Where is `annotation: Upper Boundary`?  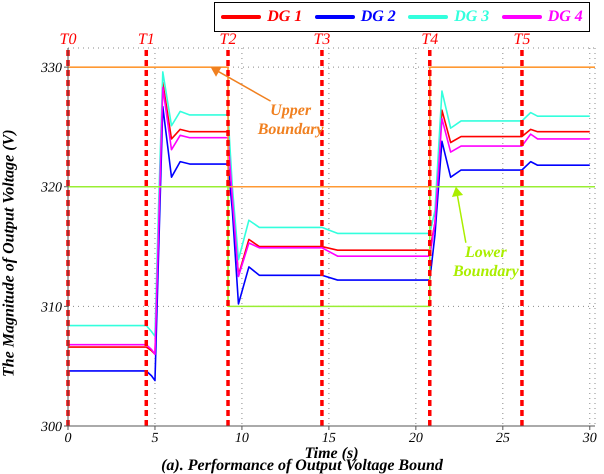
annotation: Upper Boundary is located at coordinates (290, 120).